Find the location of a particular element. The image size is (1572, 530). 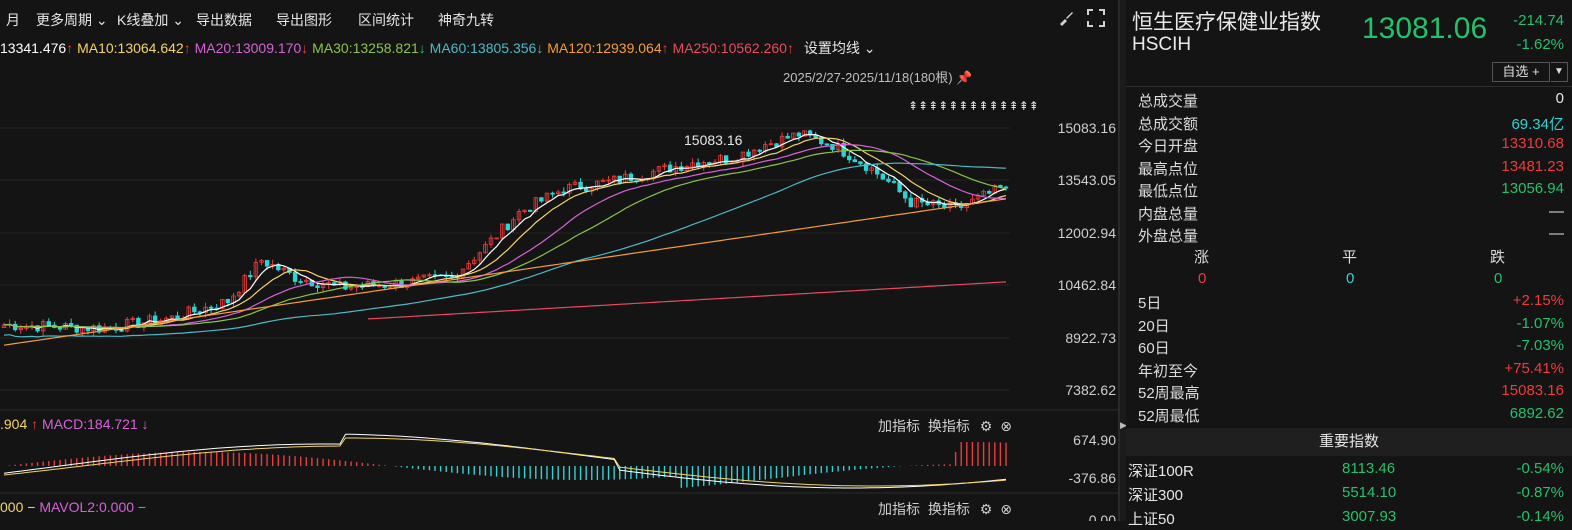

stat-label: 总成交量 is located at coordinates (1168, 101).